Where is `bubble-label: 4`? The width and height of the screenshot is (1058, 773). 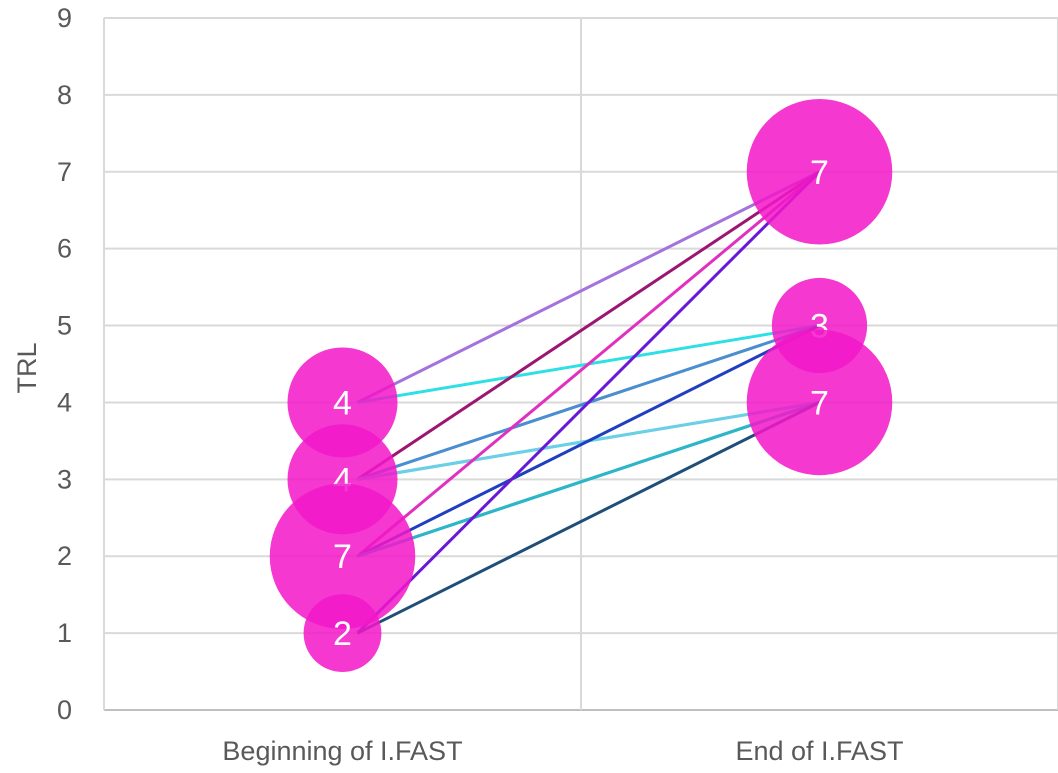 bubble-label: 4 is located at coordinates (342, 403).